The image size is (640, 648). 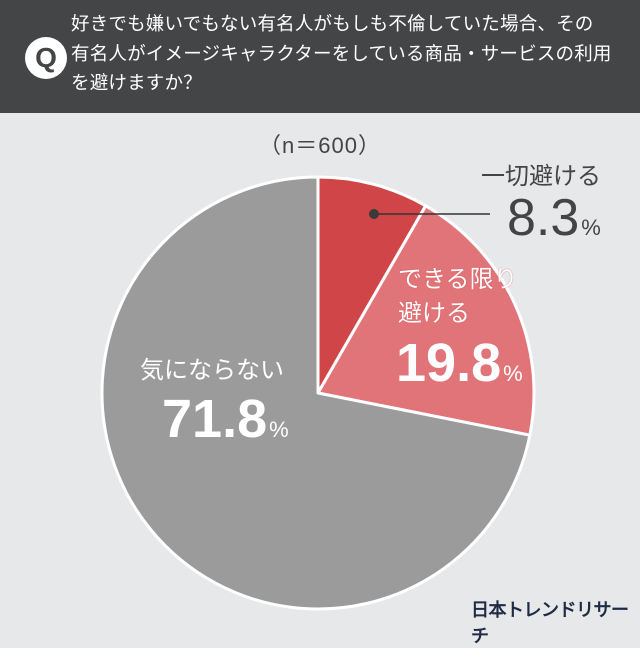 What do you see at coordinates (449, 363) in the screenshot?
I see `value-number: 19.8` at bounding box center [449, 363].